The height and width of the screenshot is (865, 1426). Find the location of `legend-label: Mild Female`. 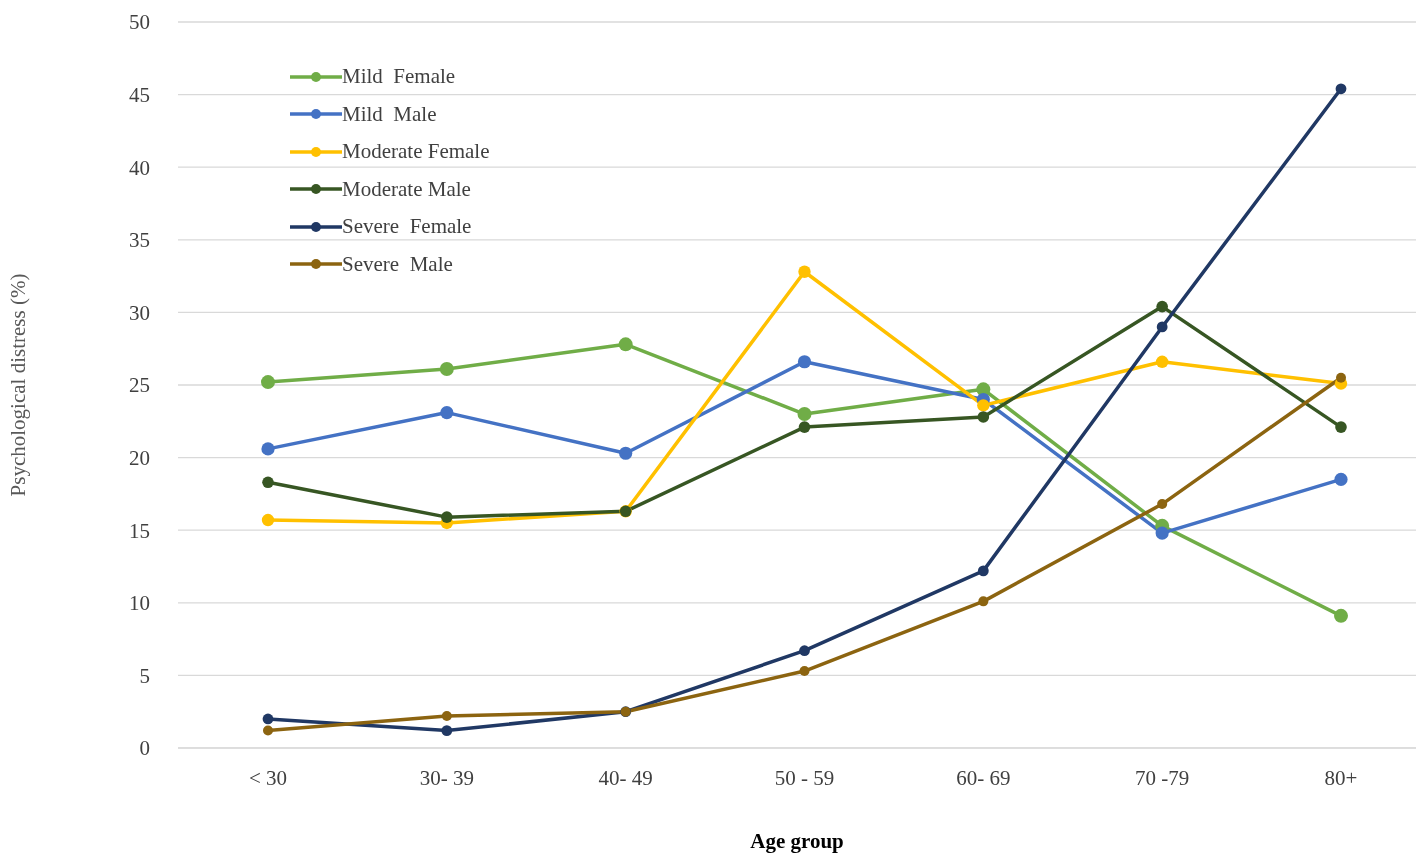

legend-label: Mild Female is located at coordinates (399, 77).